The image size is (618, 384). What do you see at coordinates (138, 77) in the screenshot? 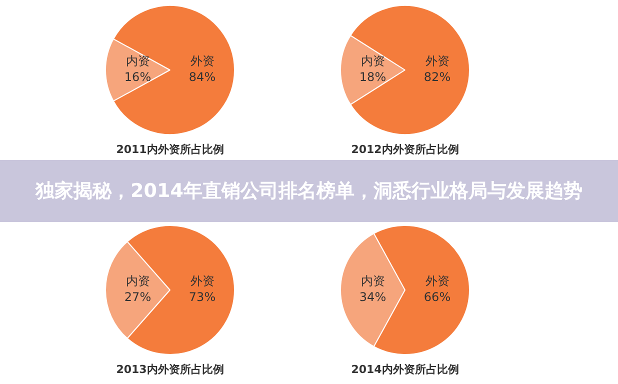
I see `data-label: 16%` at bounding box center [138, 77].